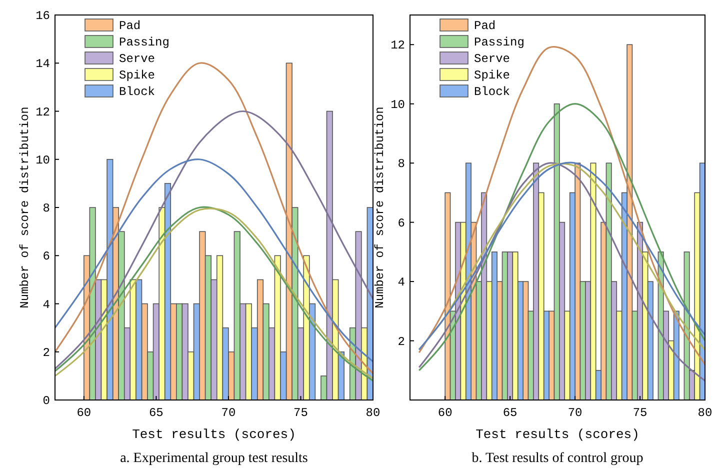  What do you see at coordinates (46, 401) in the screenshot?
I see `y-tick-label: 0` at bounding box center [46, 401].